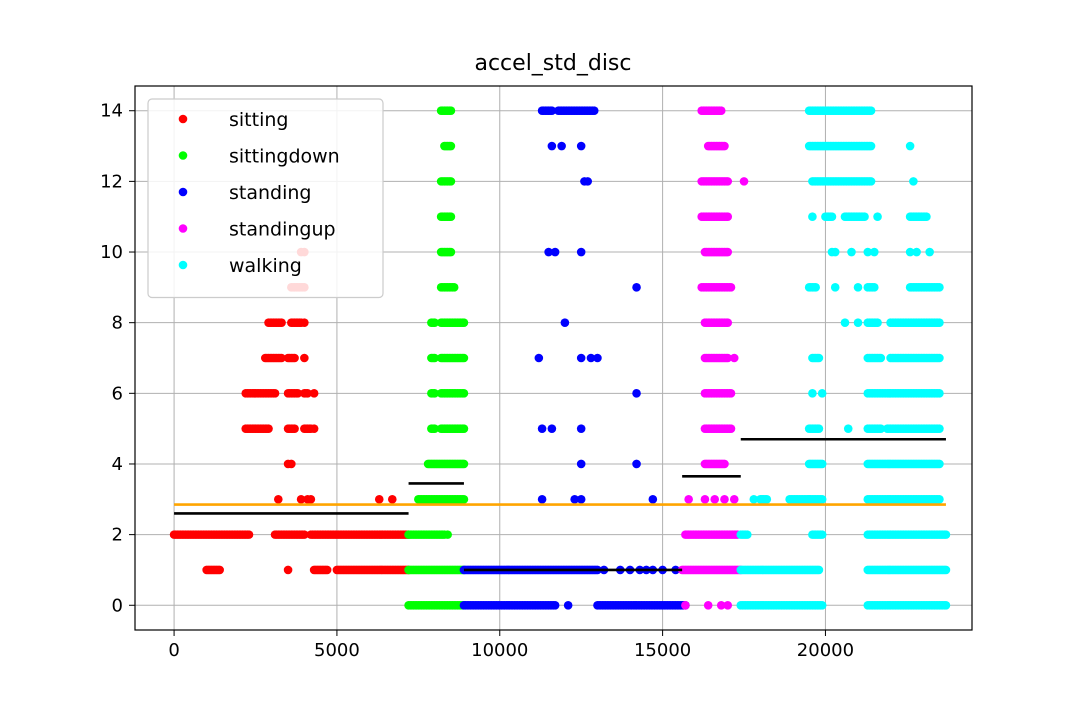 Image resolution: width=1080 pixels, height=720 pixels. Describe the element at coordinates (117, 605) in the screenshot. I see `y-tick-label: 0` at that location.